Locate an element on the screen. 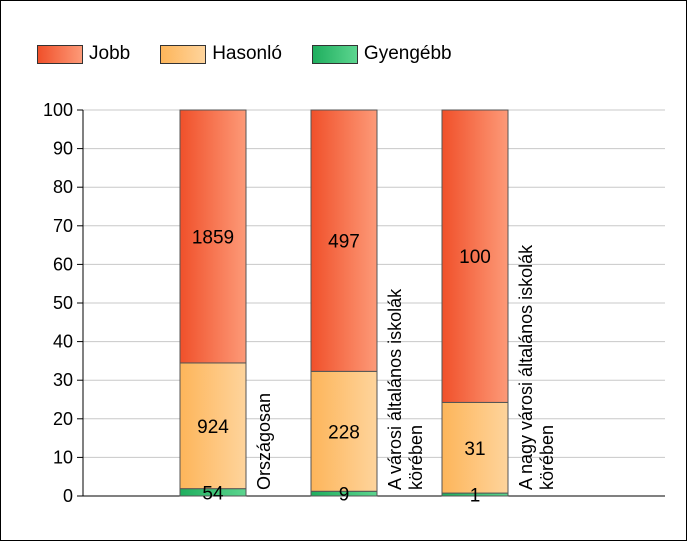  category-label: A városi általános iskolák is located at coordinates (395, 389).